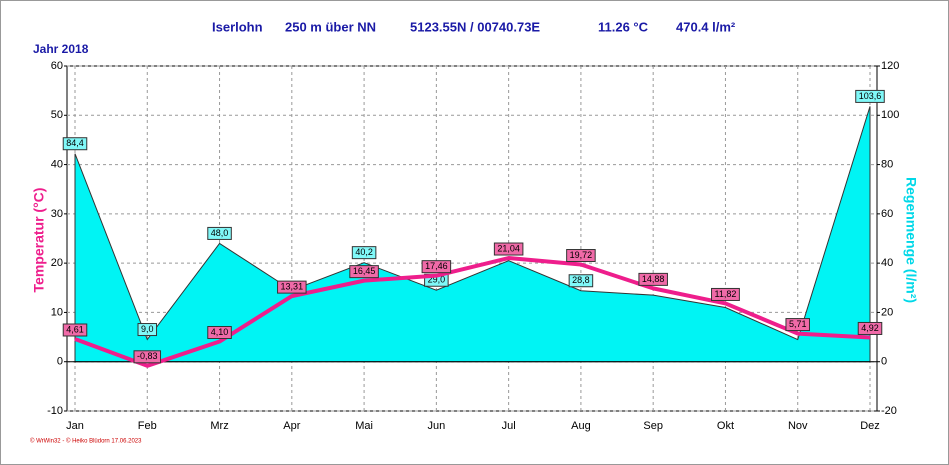  What do you see at coordinates (75, 426) in the screenshot?
I see `x-tick-label: Jan` at bounding box center [75, 426].